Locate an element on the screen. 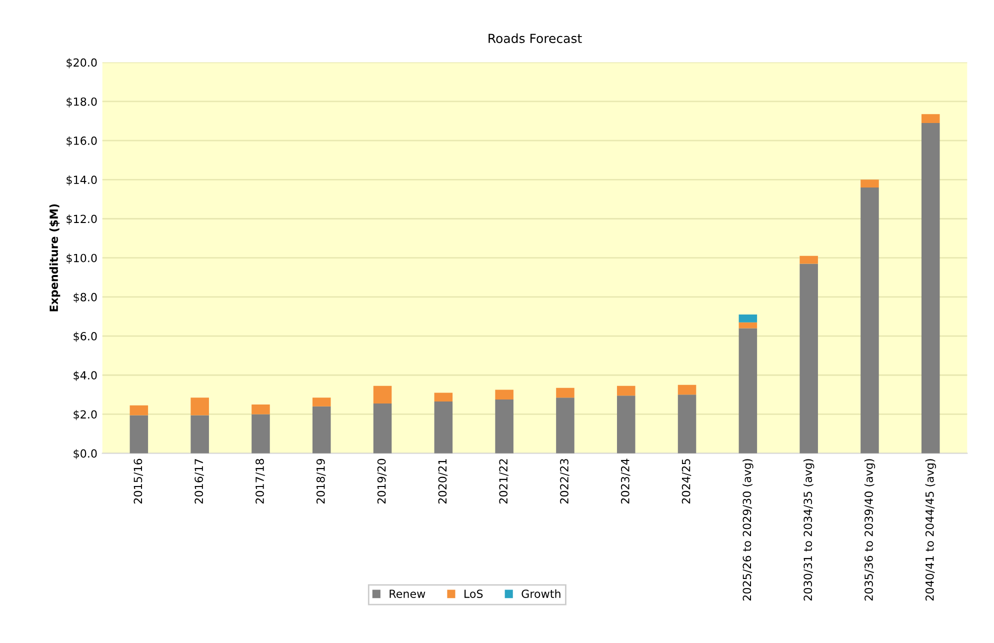 Image resolution: width=994 pixels, height=643 pixels. y-tick-label: $20.0 is located at coordinates (81, 63).